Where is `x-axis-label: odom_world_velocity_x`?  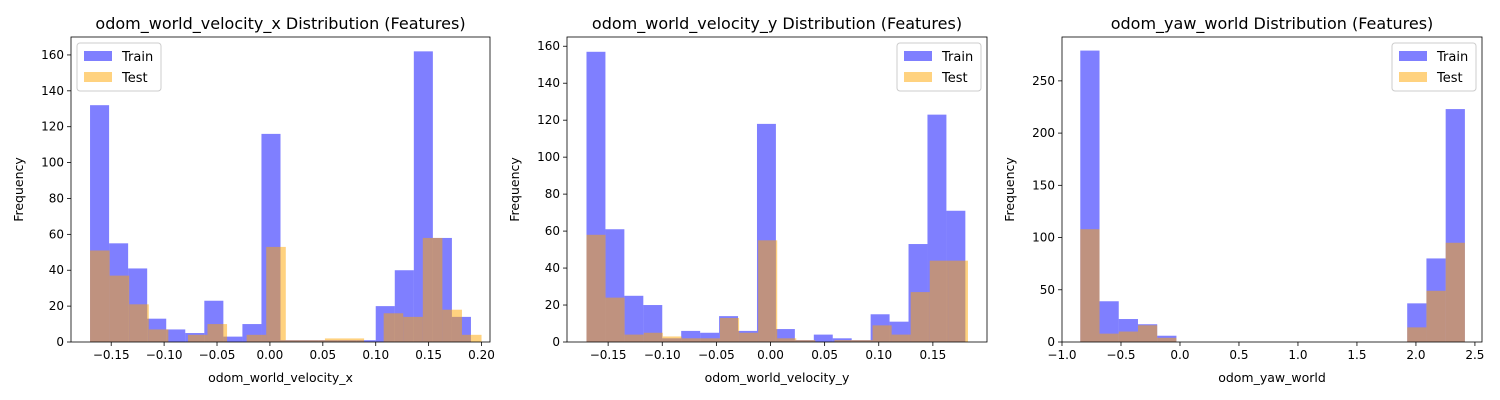 x-axis-label: odom_world_velocity_x is located at coordinates (280, 377).